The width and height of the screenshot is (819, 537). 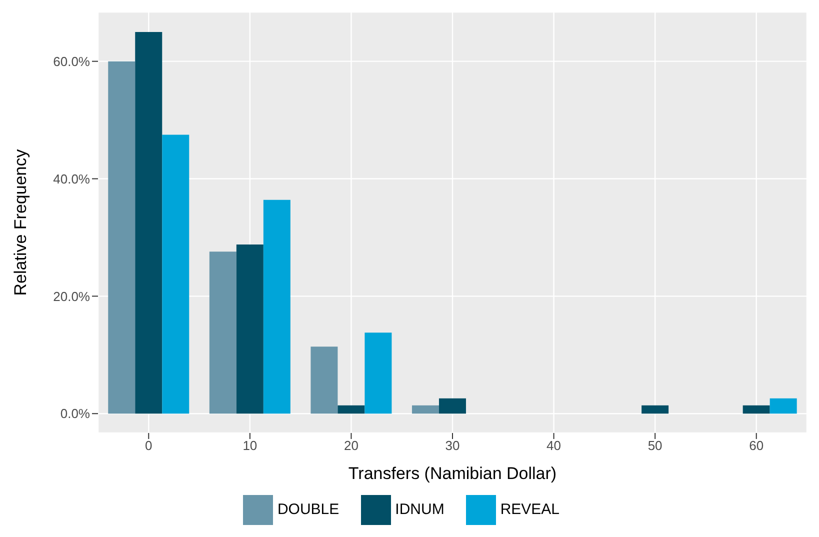 I want to click on legend-label: REVEAL, so click(x=530, y=509).